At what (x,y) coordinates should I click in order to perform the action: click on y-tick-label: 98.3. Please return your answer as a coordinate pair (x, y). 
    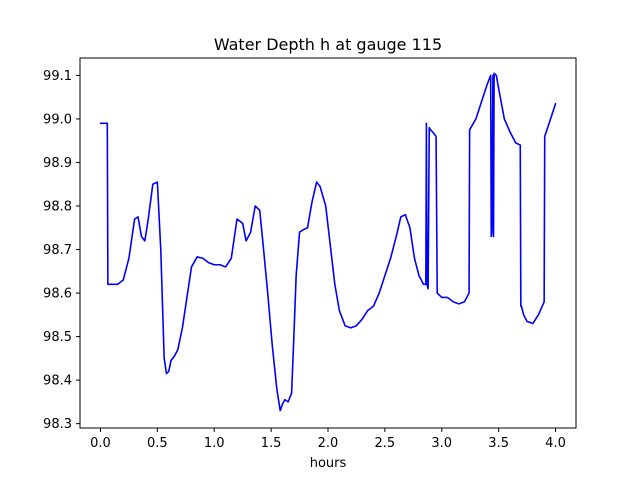
    Looking at the image, I should click on (57, 424).